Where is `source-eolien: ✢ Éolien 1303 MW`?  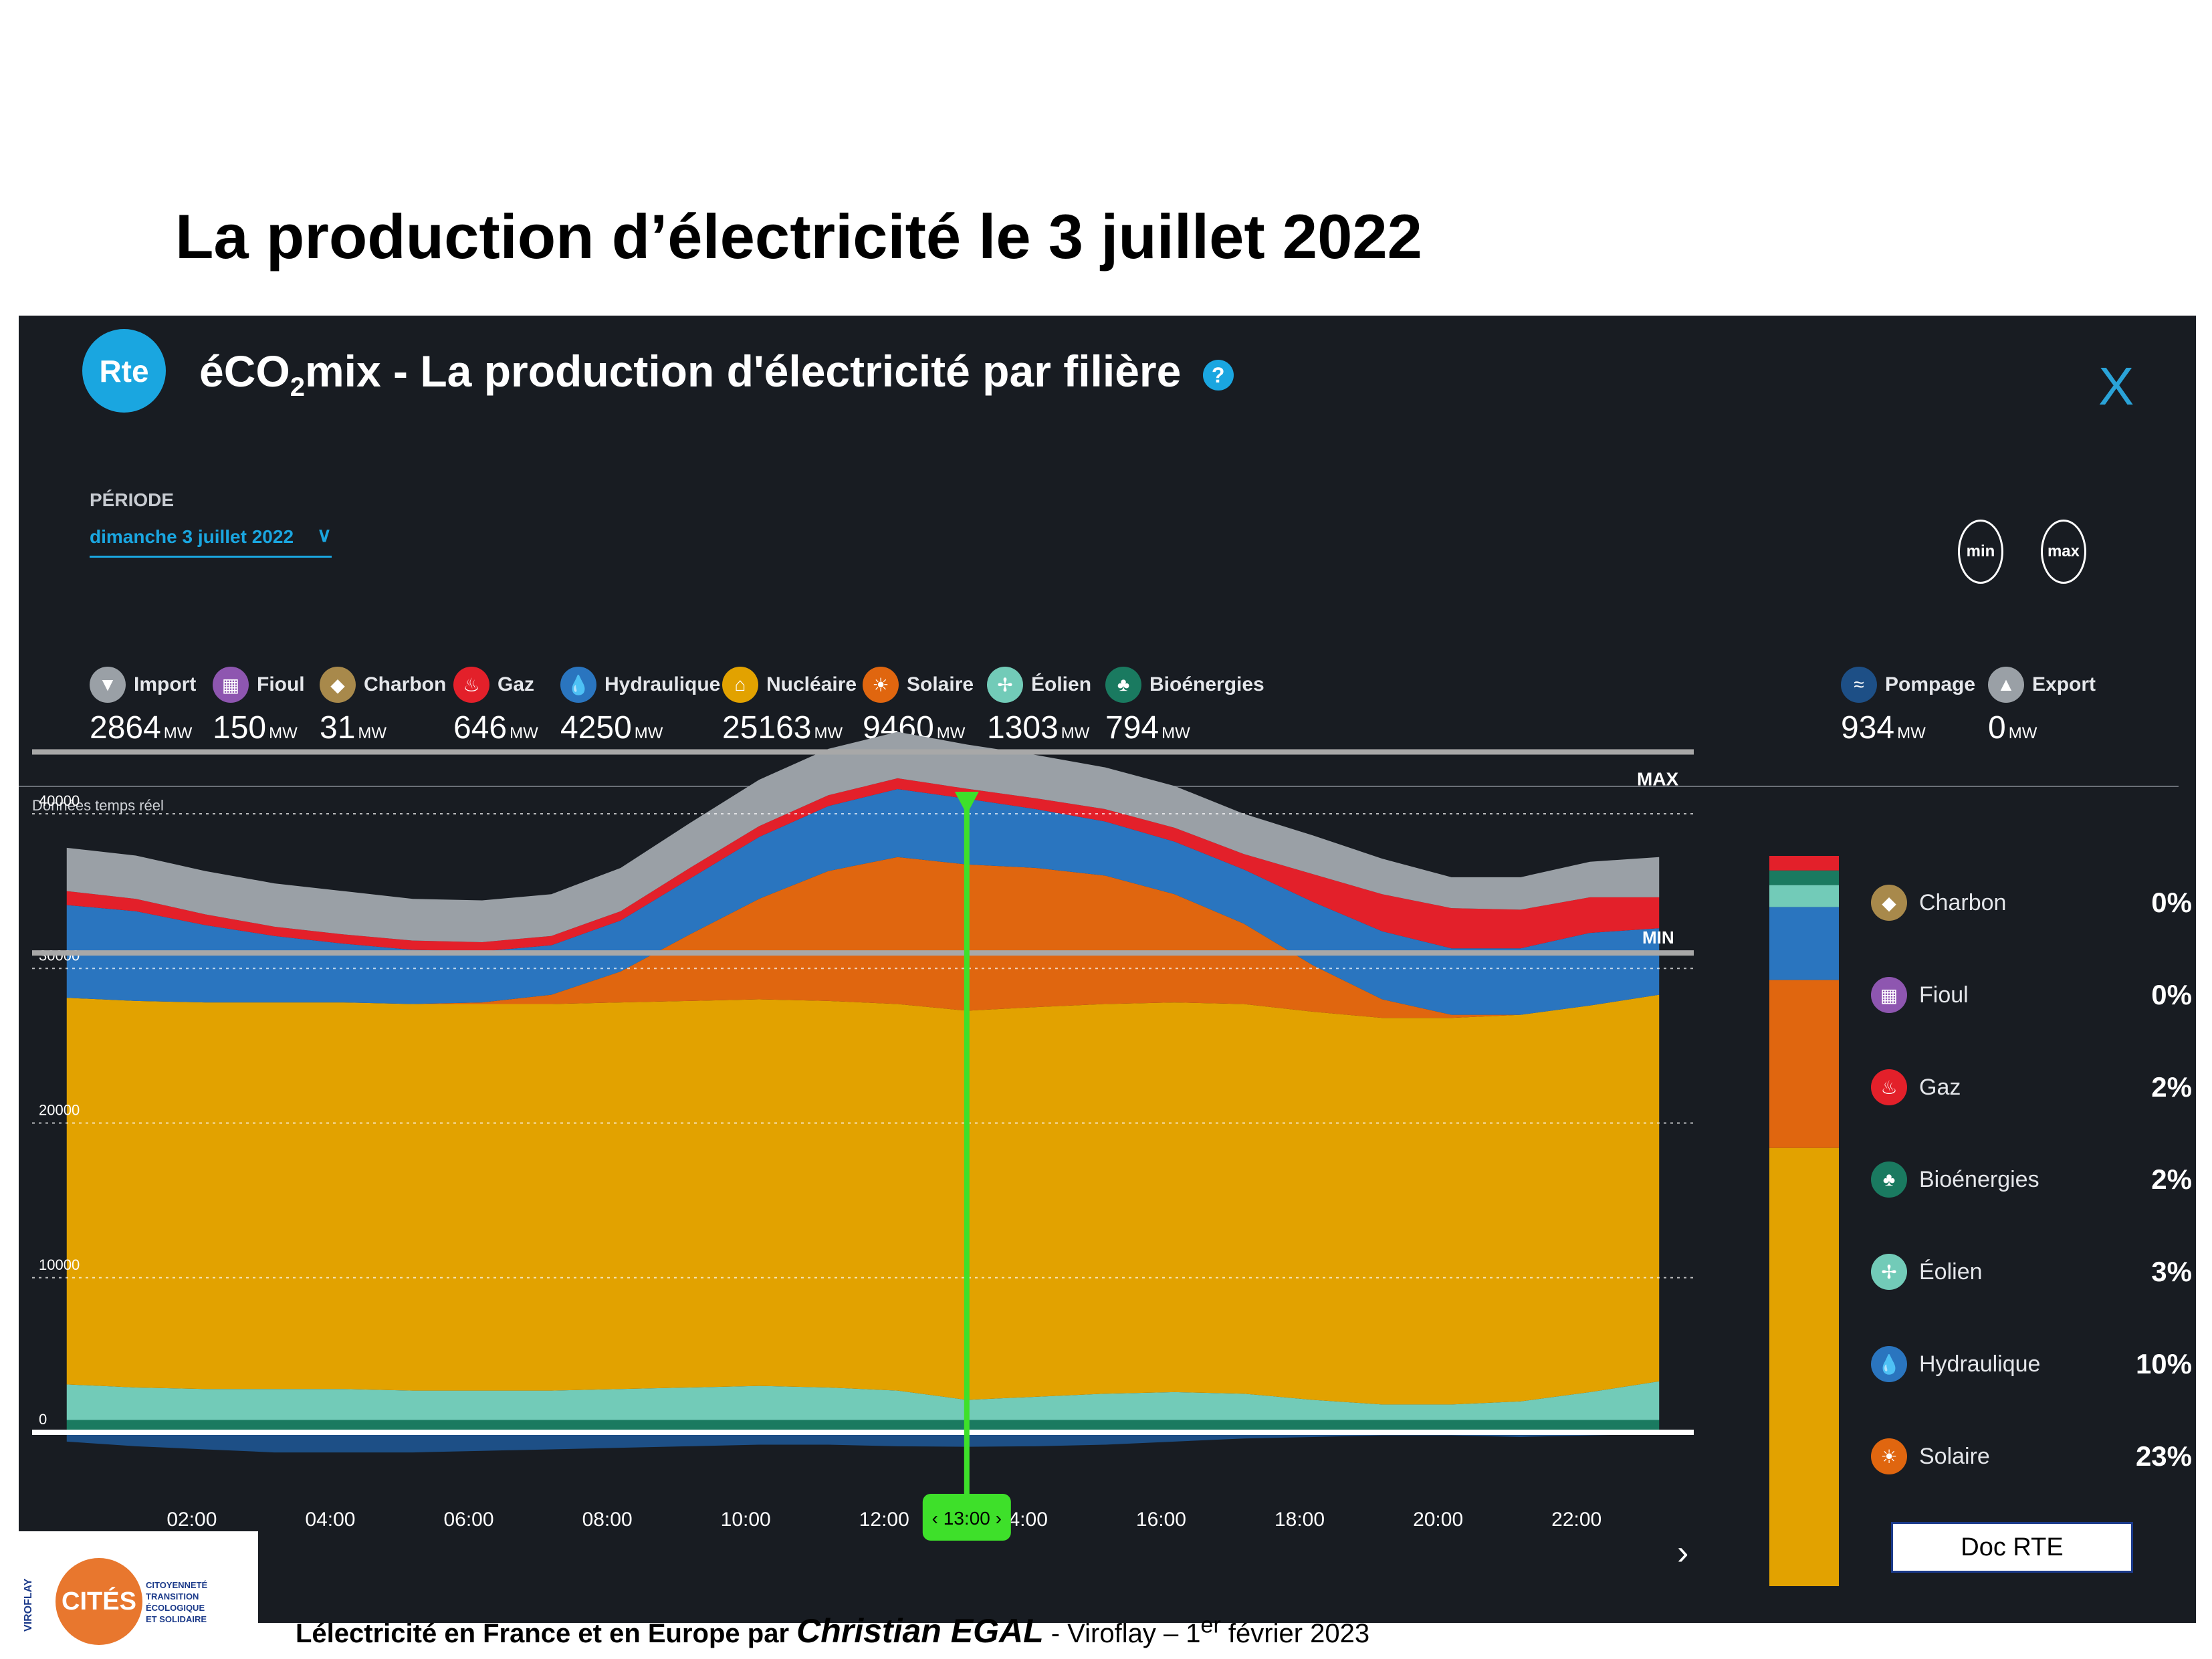 source-eolien: ✢ Éolien 1303 MW is located at coordinates (1039, 706).